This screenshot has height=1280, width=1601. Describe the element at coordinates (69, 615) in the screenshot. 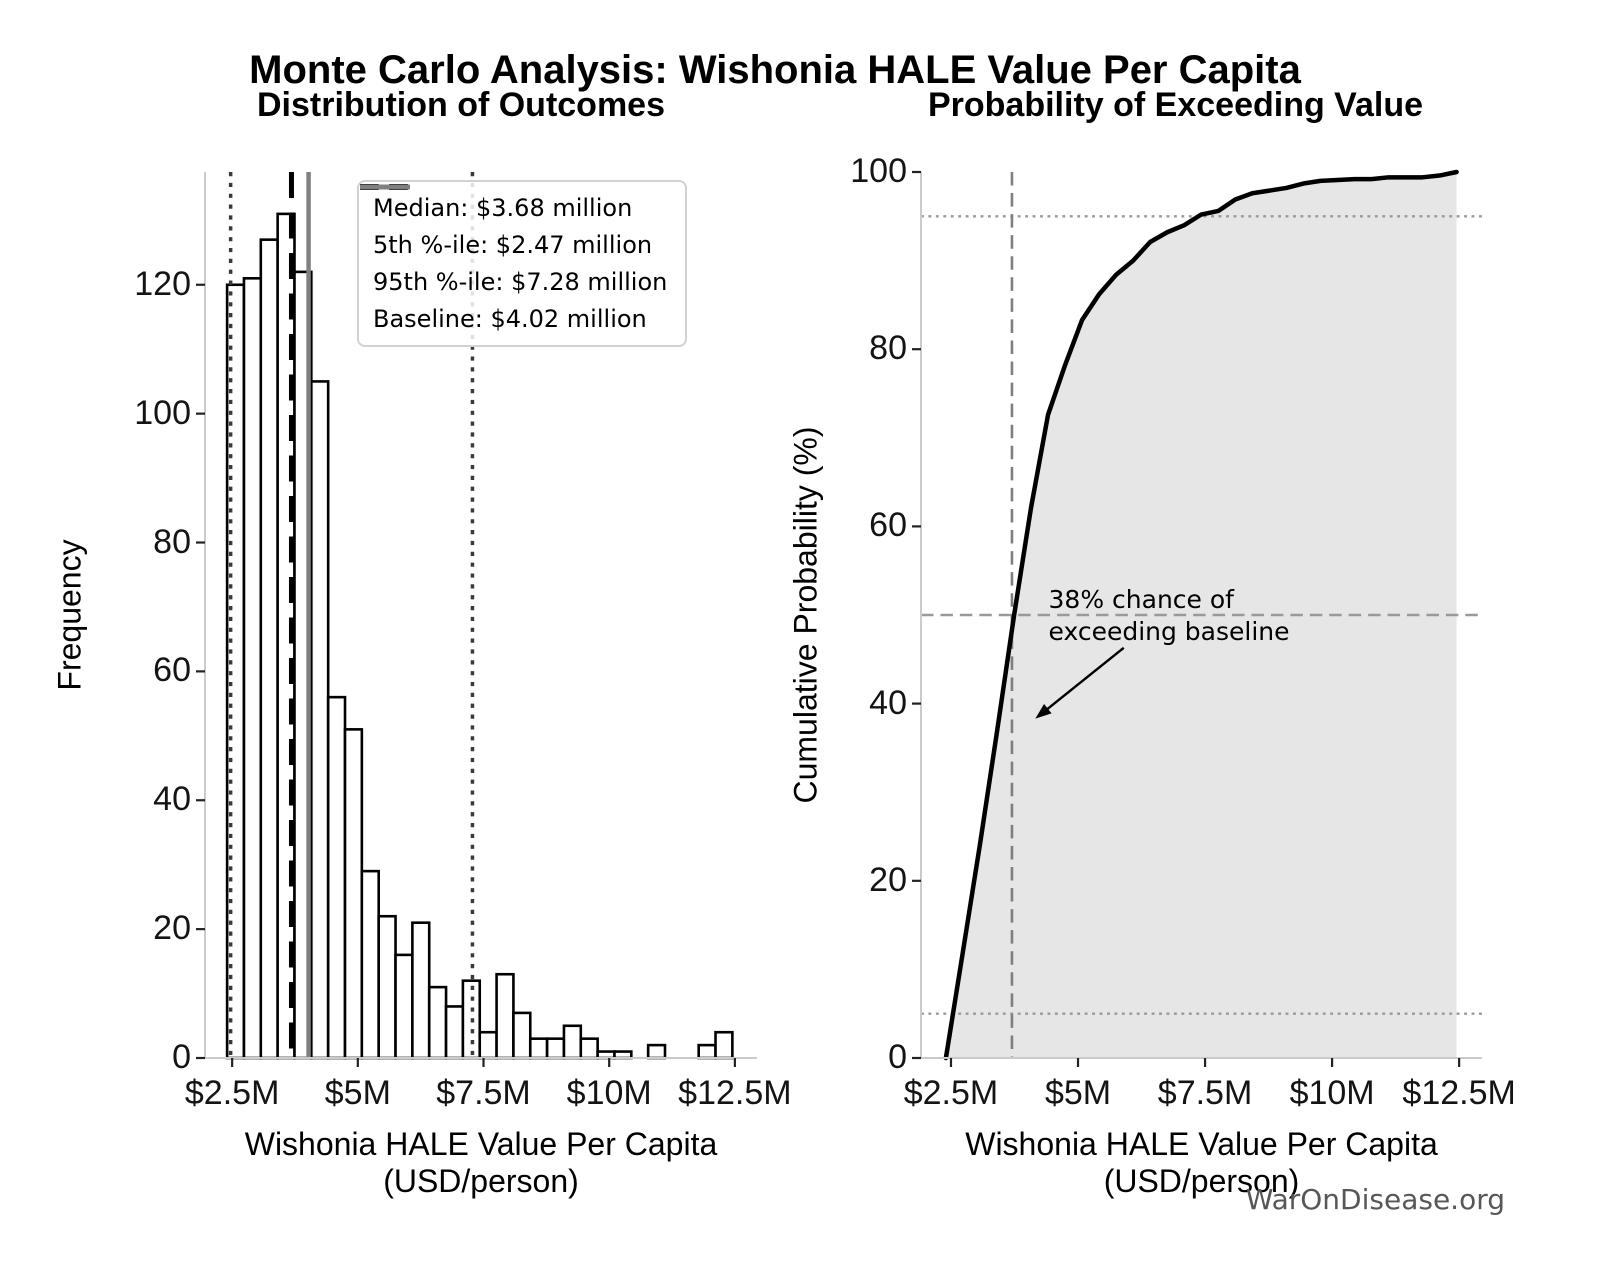

I see `histogram-yaxis-label: Frequency` at that location.